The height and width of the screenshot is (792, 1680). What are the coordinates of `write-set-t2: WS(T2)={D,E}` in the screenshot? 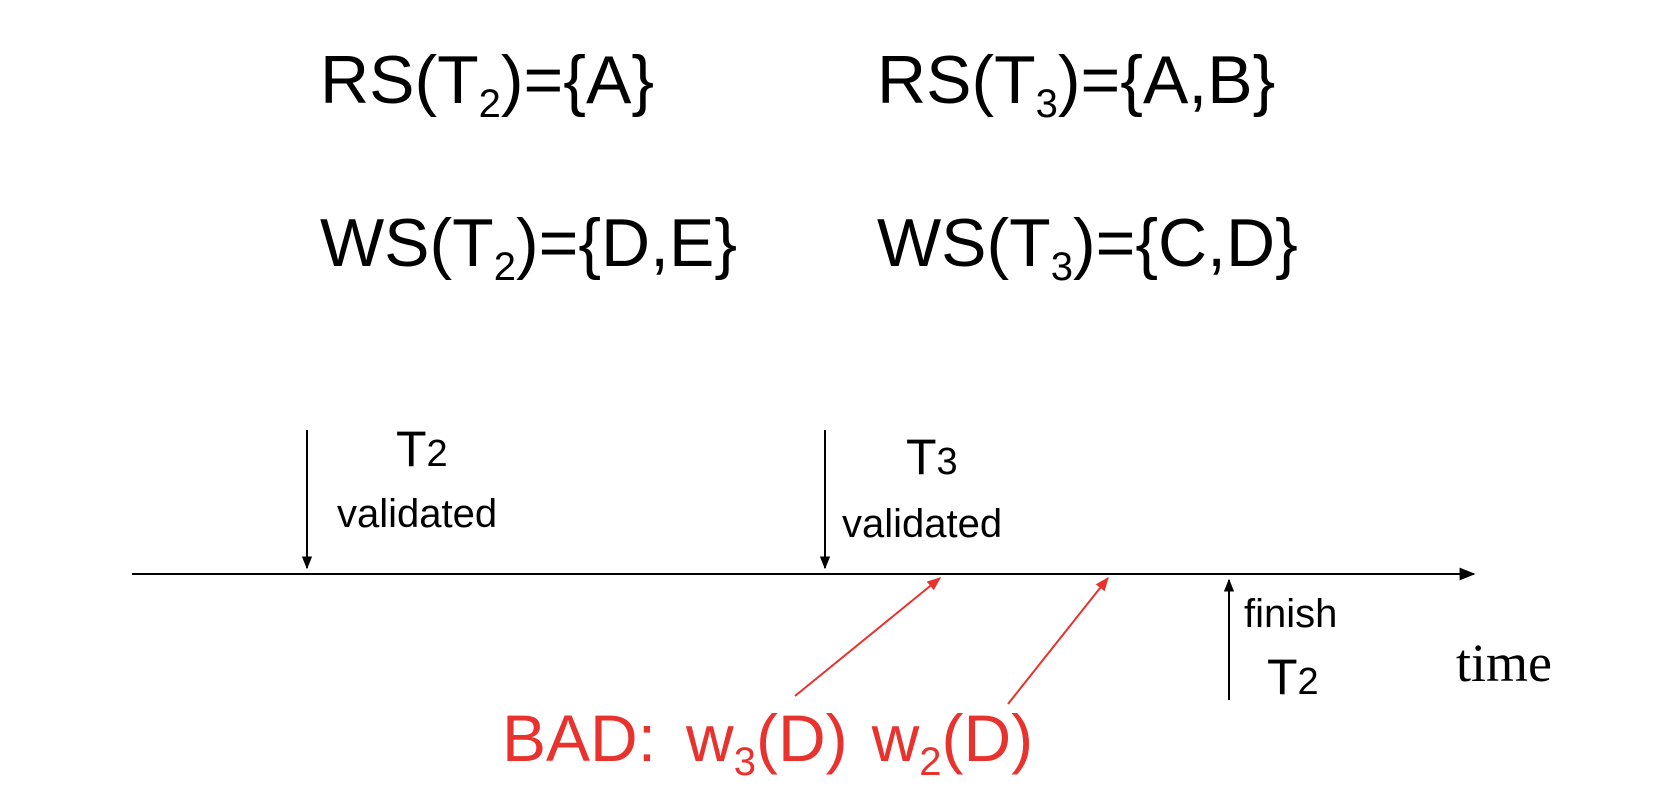 It's located at (528, 248).